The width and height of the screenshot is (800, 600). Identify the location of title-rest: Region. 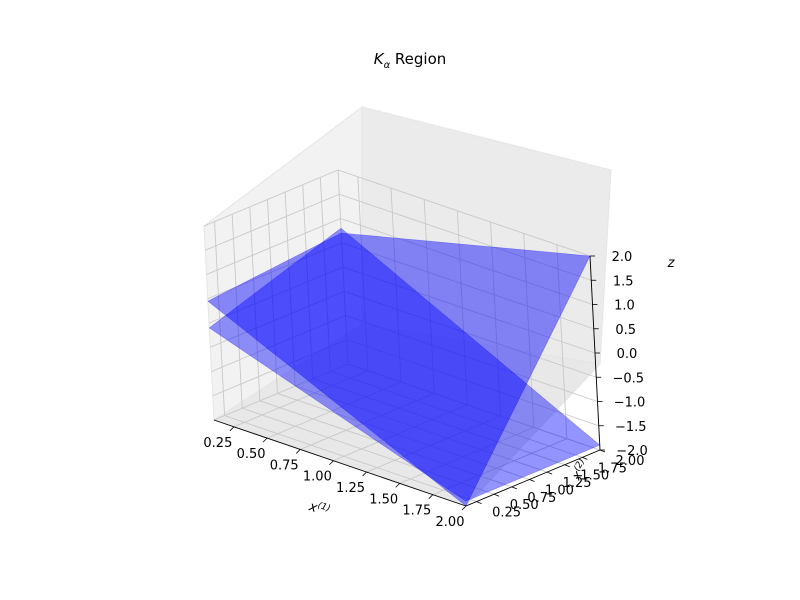
(418, 59).